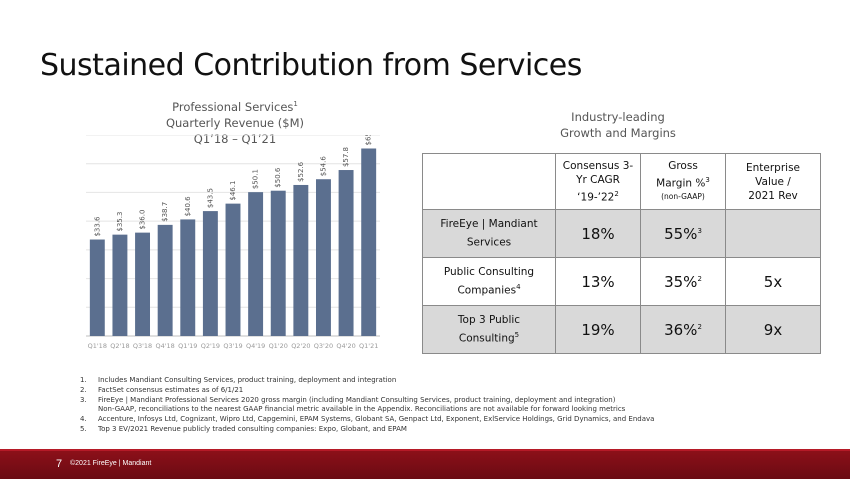 This screenshot has width=850, height=479. Describe the element at coordinates (295, 104) in the screenshot. I see `chart-title-footnote-ref: 1` at that location.